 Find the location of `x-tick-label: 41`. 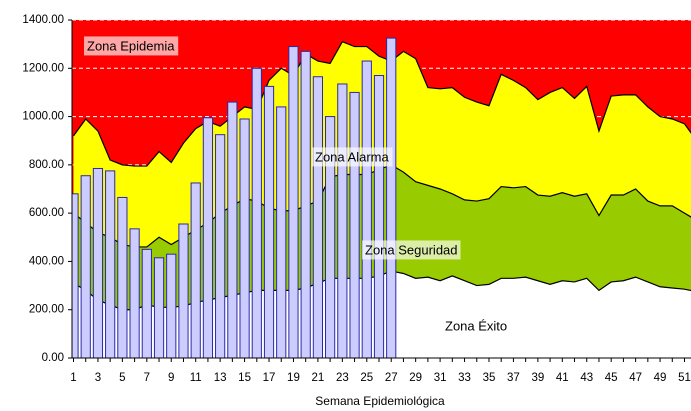

x-tick-label: 41 is located at coordinates (562, 378).